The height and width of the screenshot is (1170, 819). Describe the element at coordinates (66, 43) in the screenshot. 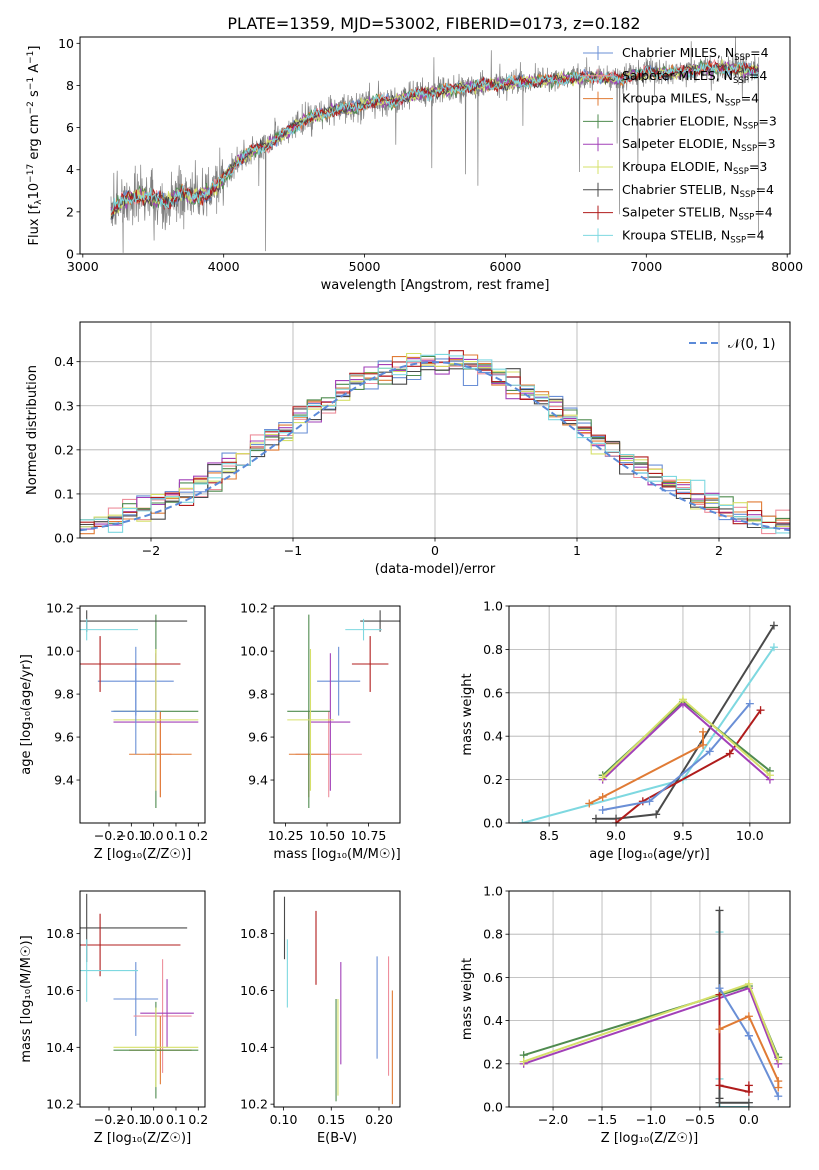

I see `y-tick-label: 10` at that location.